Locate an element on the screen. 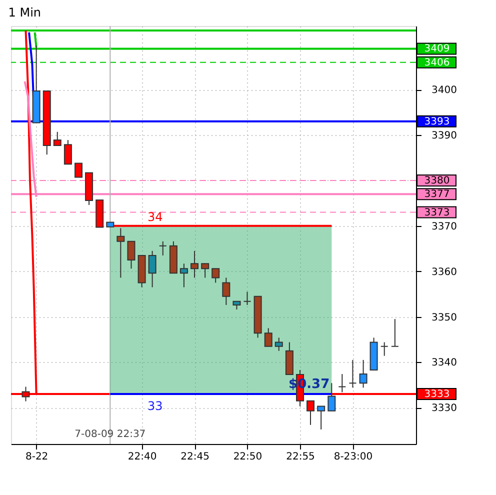  x-tick-label: 22:55 is located at coordinates (300, 457).